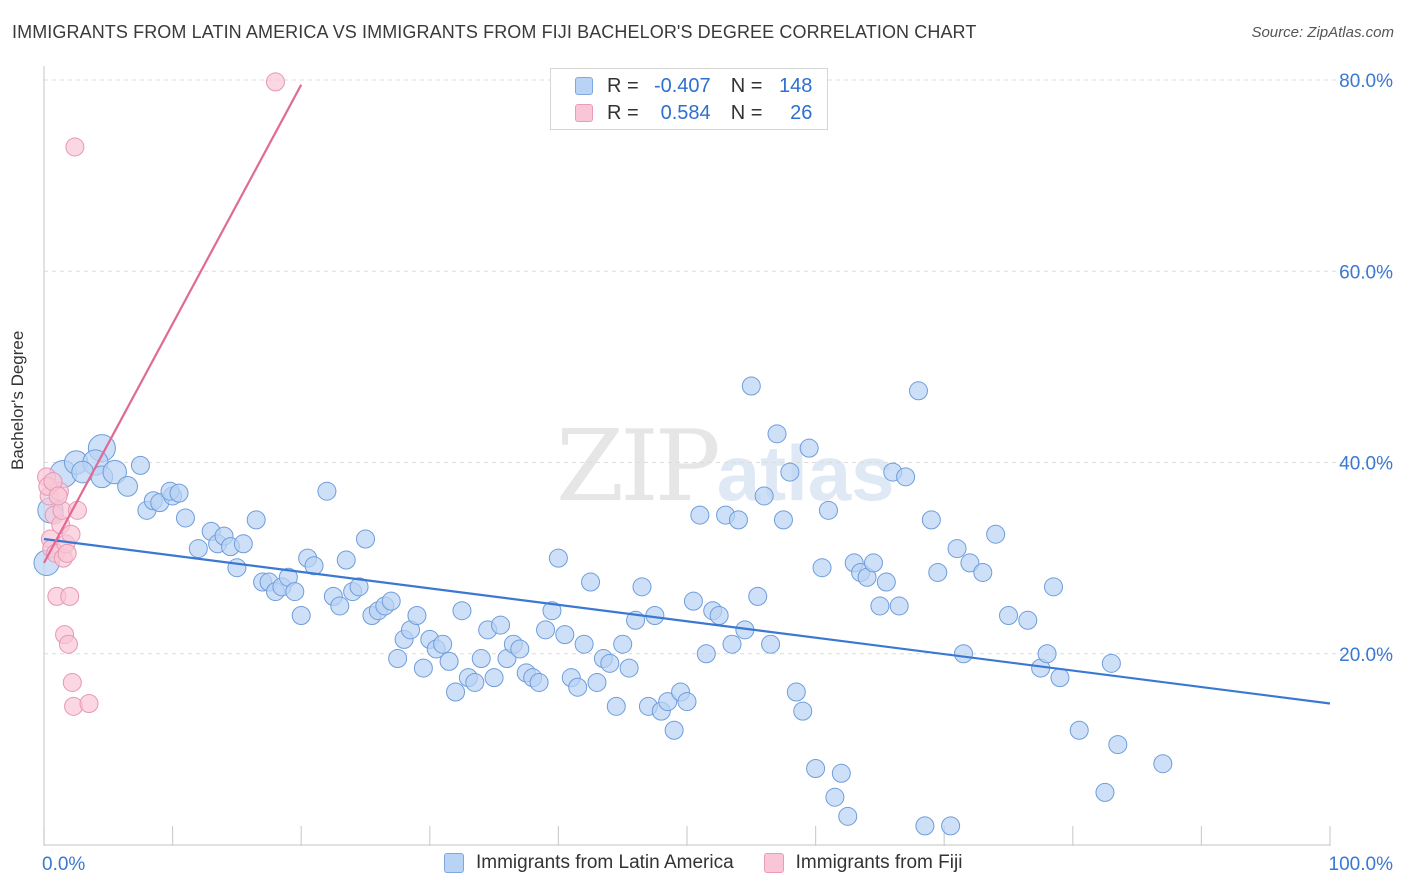 The height and width of the screenshot is (892, 1406). What do you see at coordinates (1366, 464) in the screenshot?
I see `y-tick-label-40: 40.0%` at bounding box center [1366, 464].